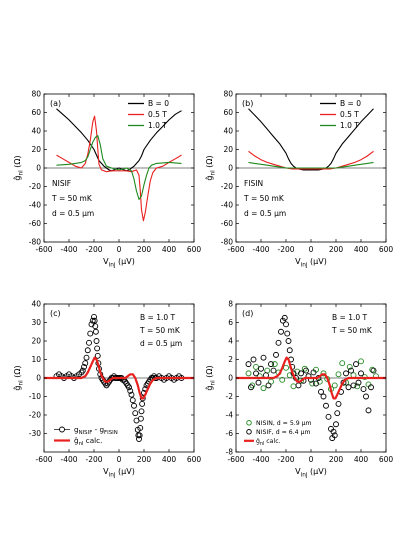 This screenshot has width=415, height=537. What do you see at coordinates (36, 112) in the screenshot?
I see `y-tick-label: 60` at bounding box center [36, 112].